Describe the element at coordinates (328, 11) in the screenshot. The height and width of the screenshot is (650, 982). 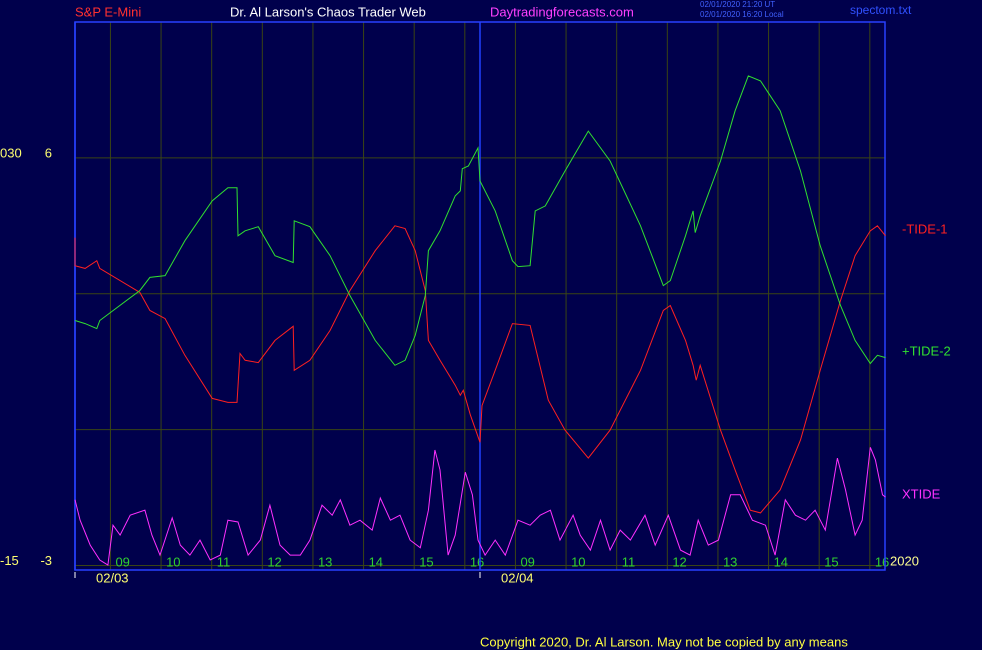
I see `chart-title: Dr. Al Larson's Chaos Trader Web` at that location.